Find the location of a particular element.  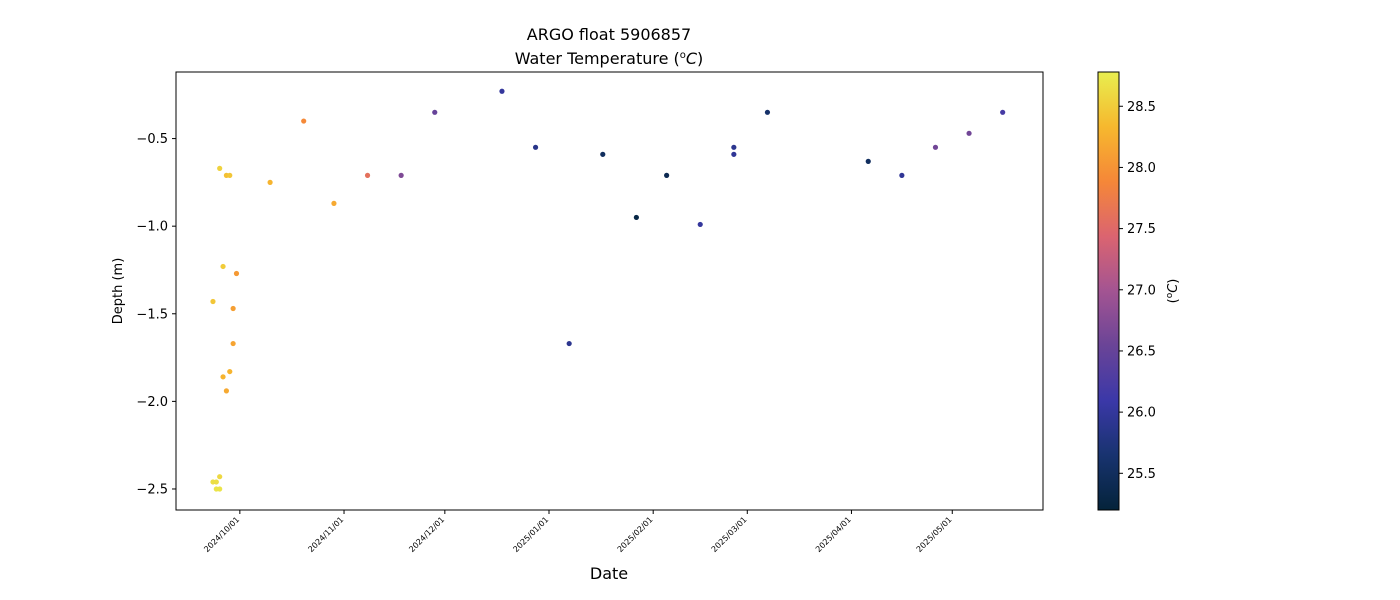

colorbar-tick-label: 26.0 is located at coordinates (1141, 413).